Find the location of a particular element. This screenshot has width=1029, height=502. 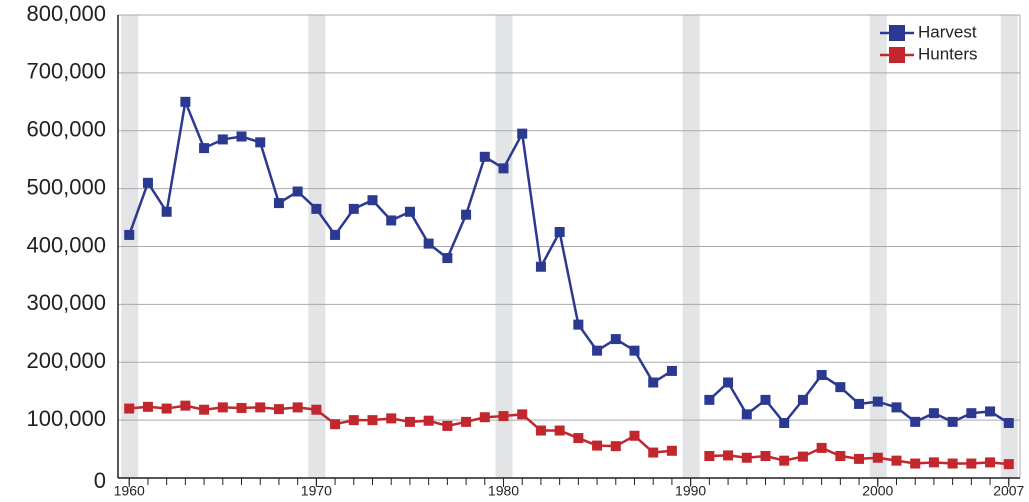

y-tick-label: 500,000 is located at coordinates (66, 186).